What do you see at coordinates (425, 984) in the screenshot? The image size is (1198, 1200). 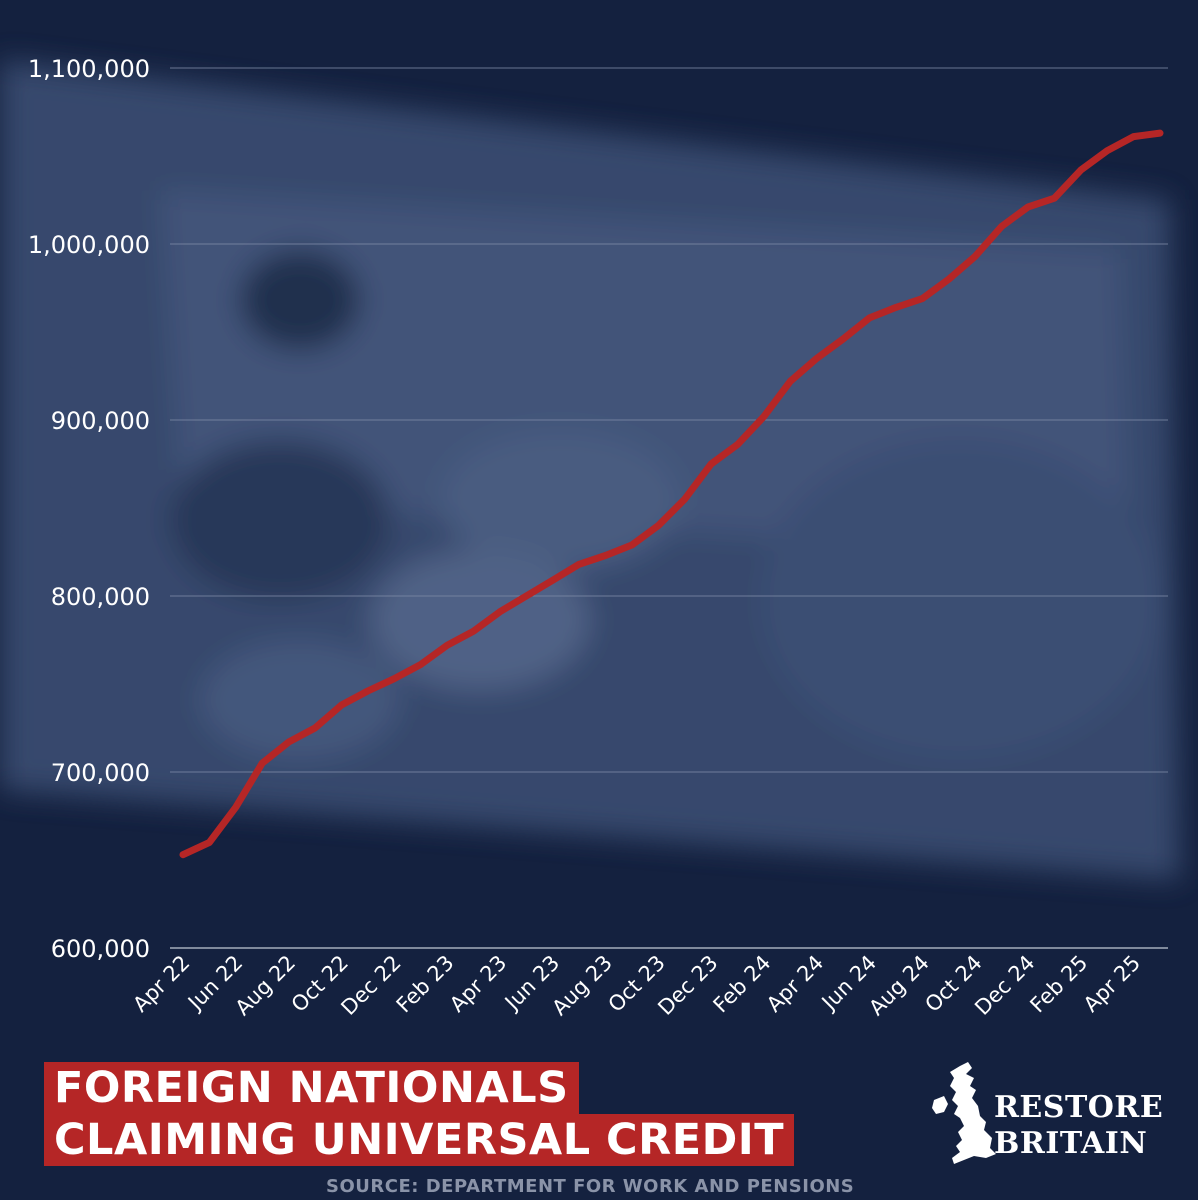 I see `x-tick-label: Feb 23` at bounding box center [425, 984].